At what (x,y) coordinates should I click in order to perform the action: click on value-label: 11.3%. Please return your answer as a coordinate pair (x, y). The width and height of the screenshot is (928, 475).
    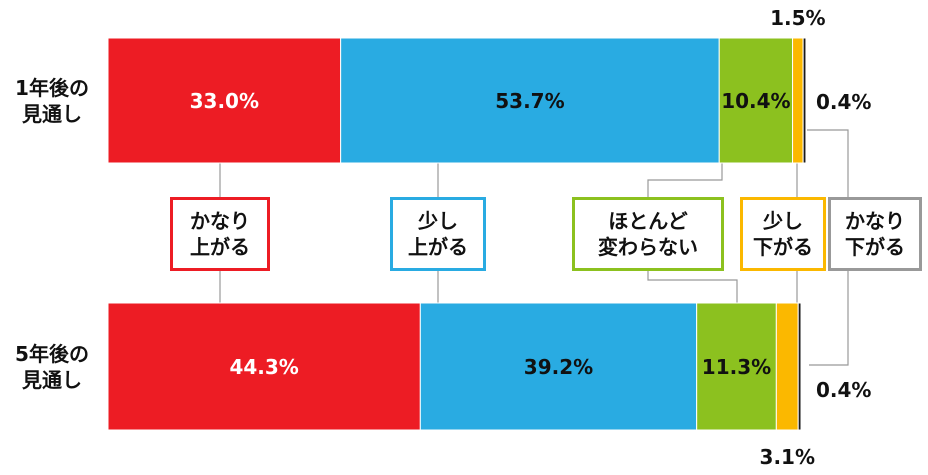
    Looking at the image, I should click on (736, 366).